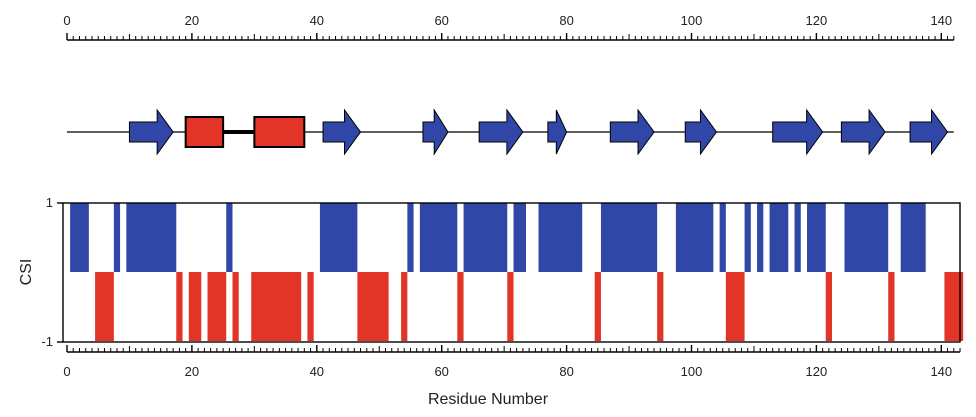  Describe the element at coordinates (26, 272) in the screenshot. I see `y-axis-title: CSI` at that location.